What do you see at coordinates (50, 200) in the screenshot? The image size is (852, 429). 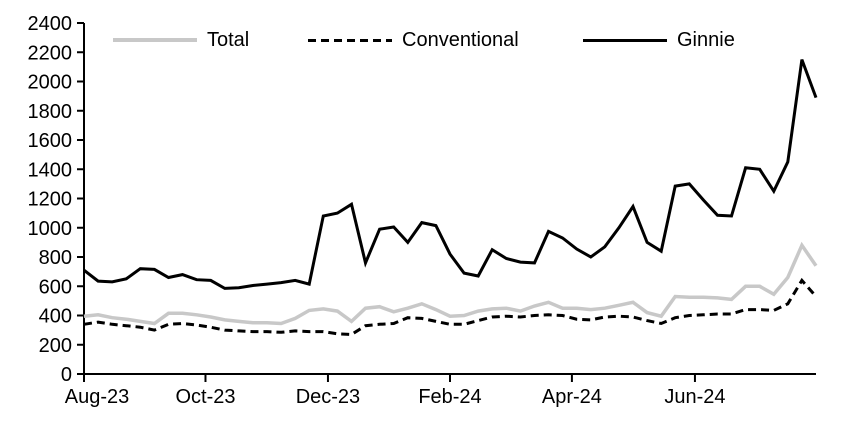 I see `y-axis-tick-label: 1200` at bounding box center [50, 200].